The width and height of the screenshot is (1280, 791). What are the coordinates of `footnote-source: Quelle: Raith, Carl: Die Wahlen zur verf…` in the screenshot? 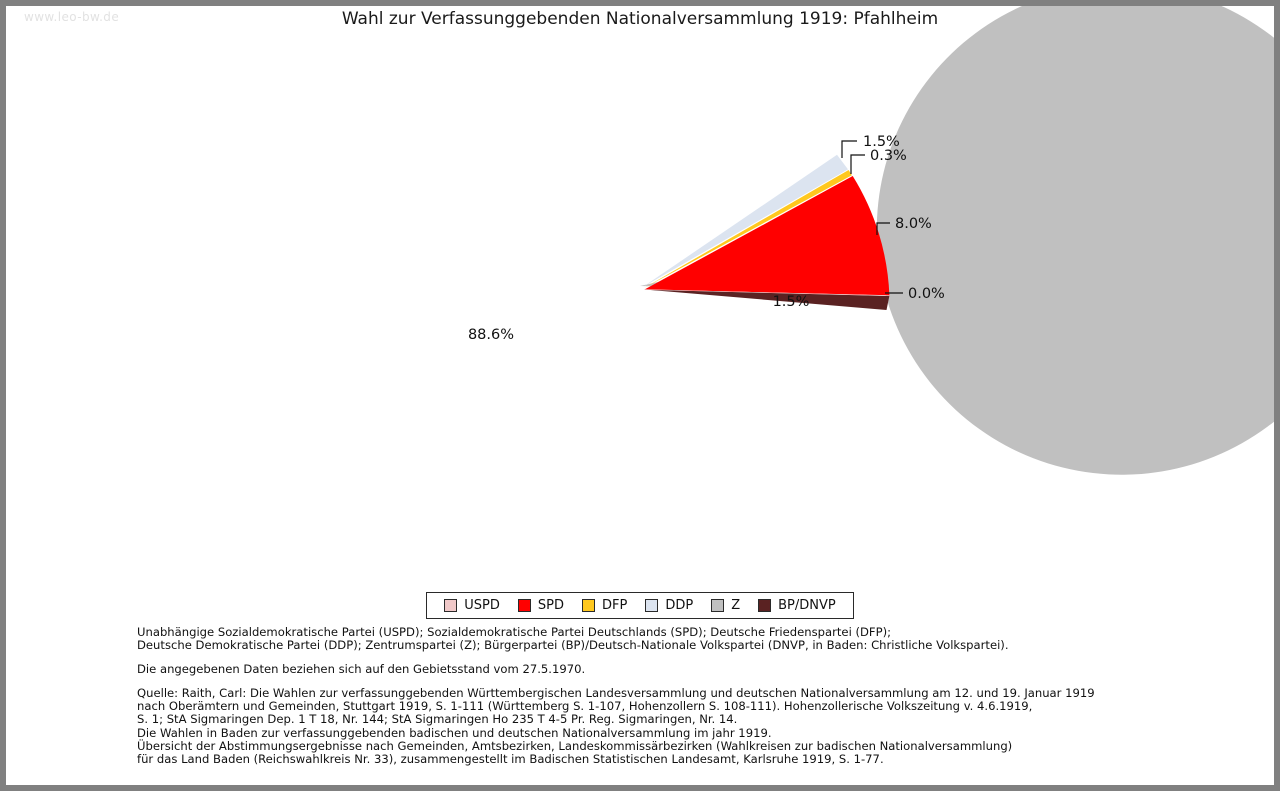 It's located at (677, 726).